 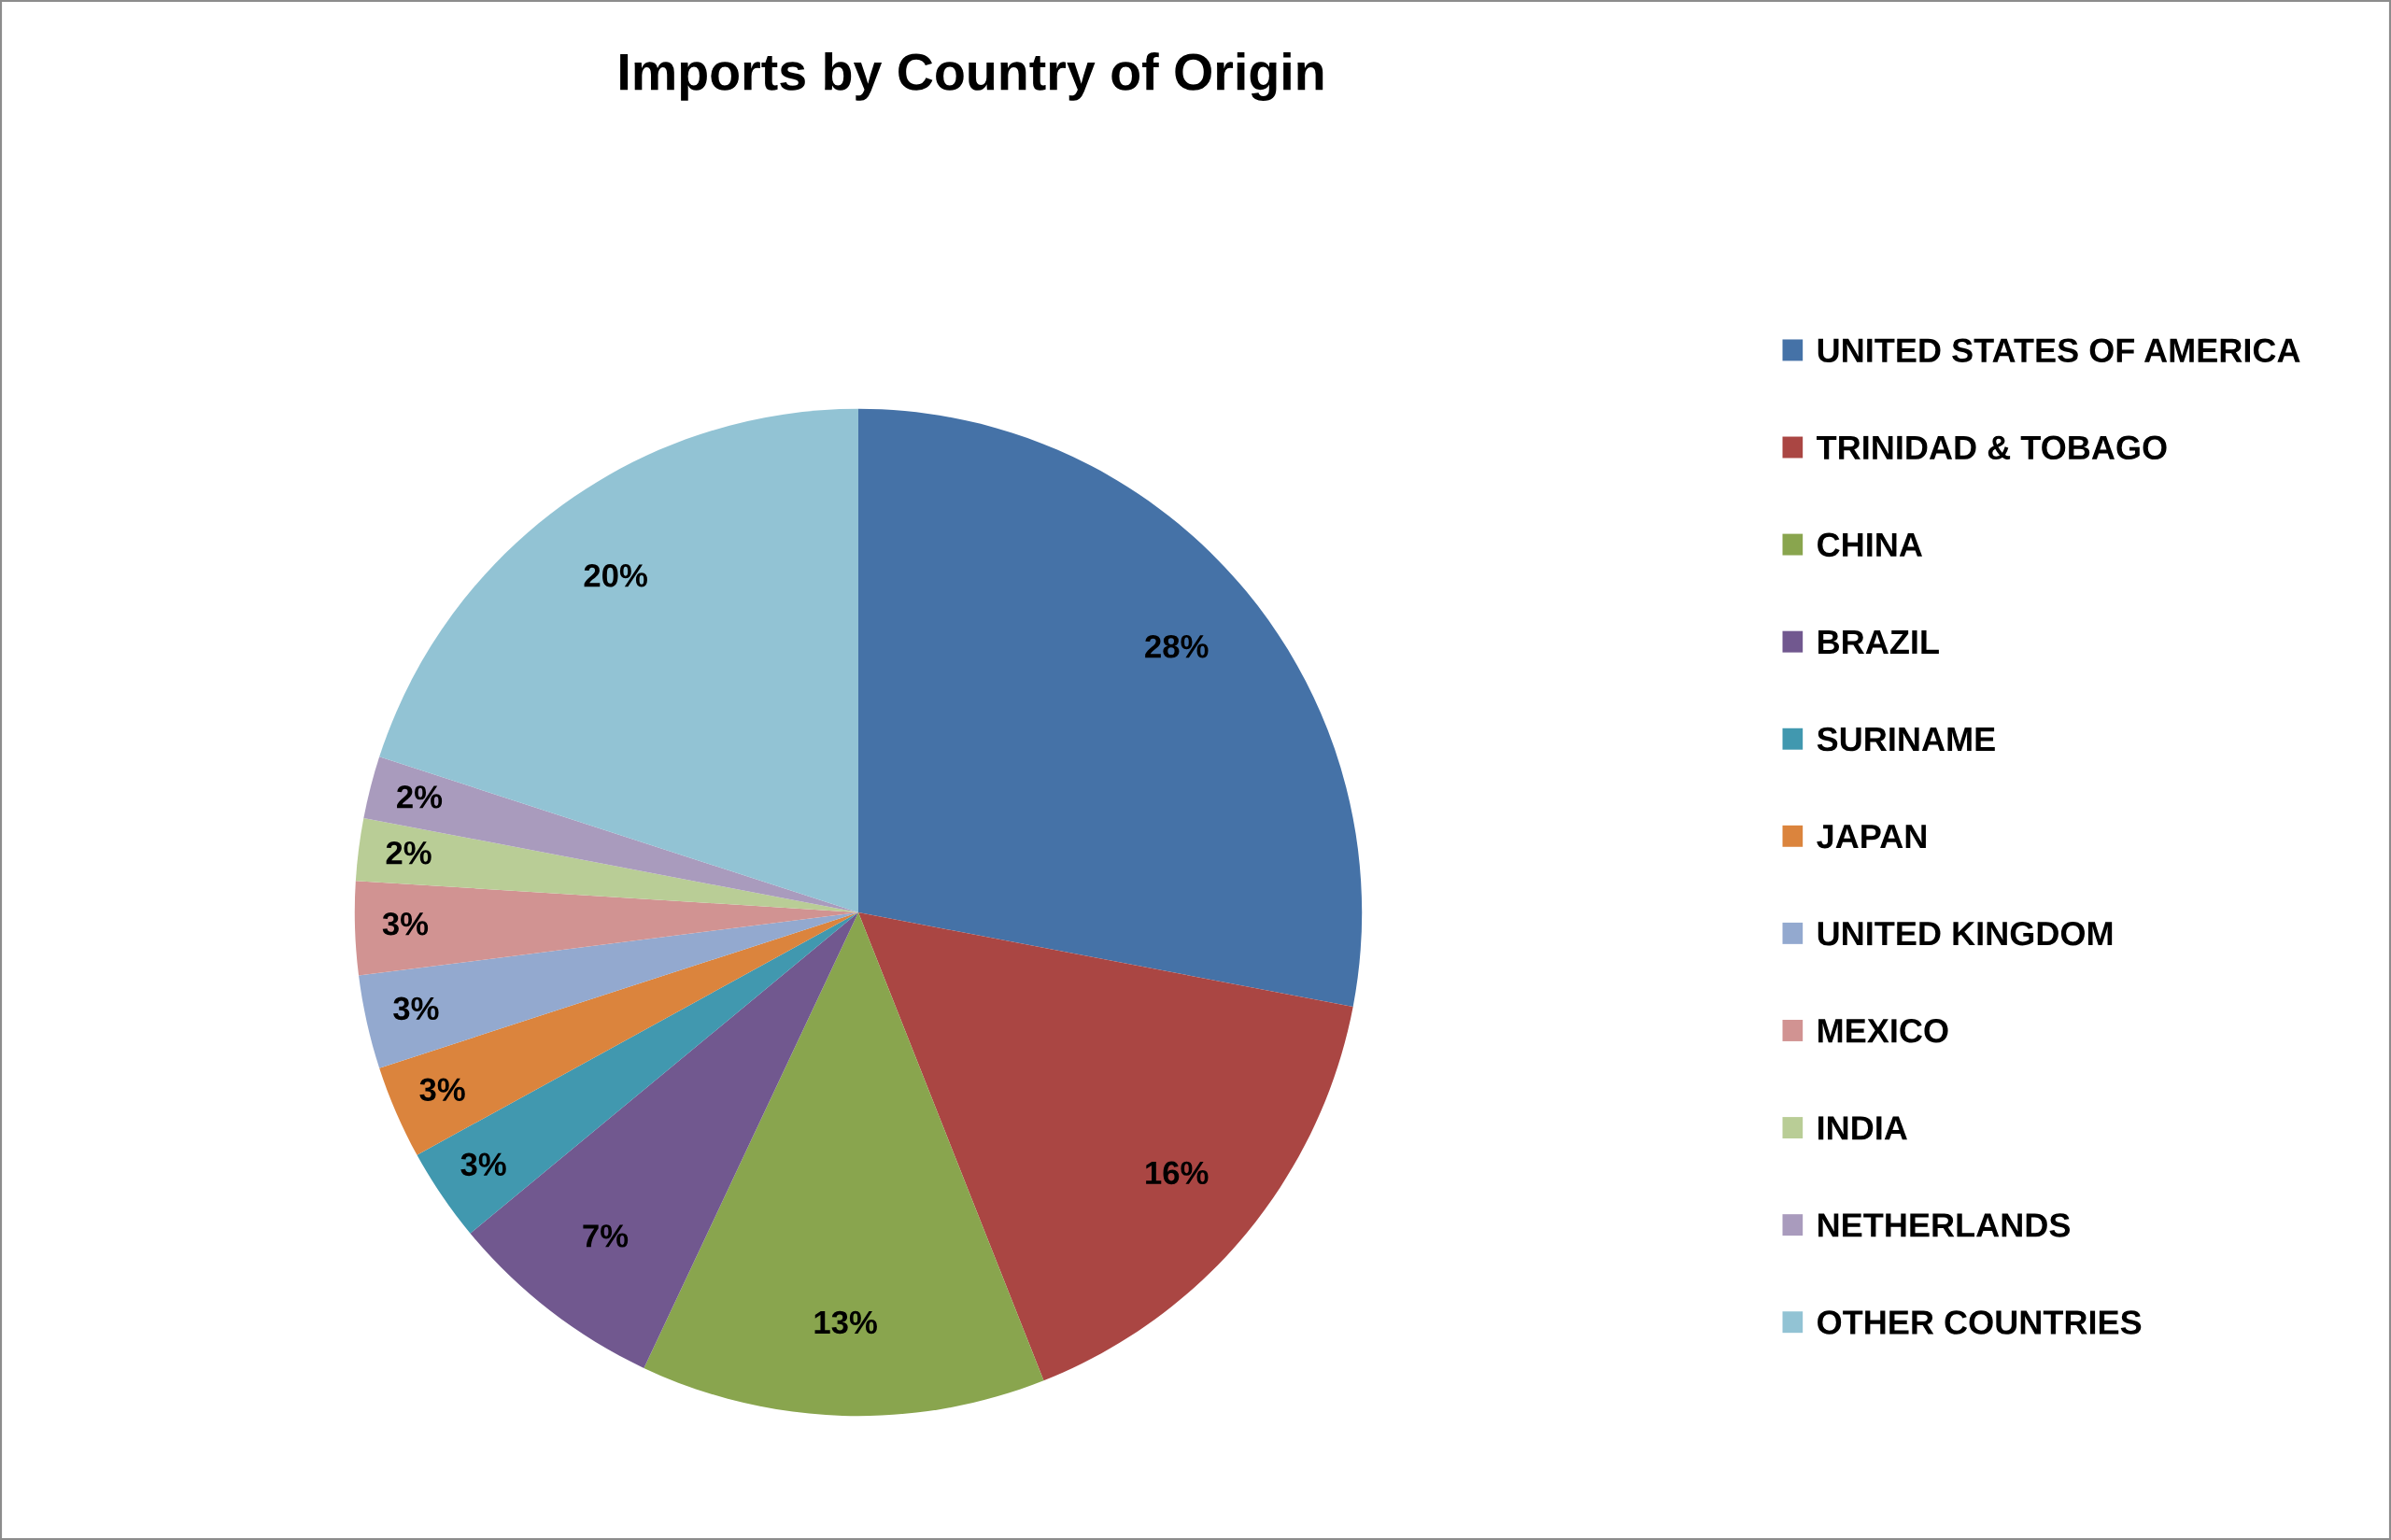 What do you see at coordinates (971, 76) in the screenshot?
I see `chart-title: Imports by Country of Origin` at bounding box center [971, 76].